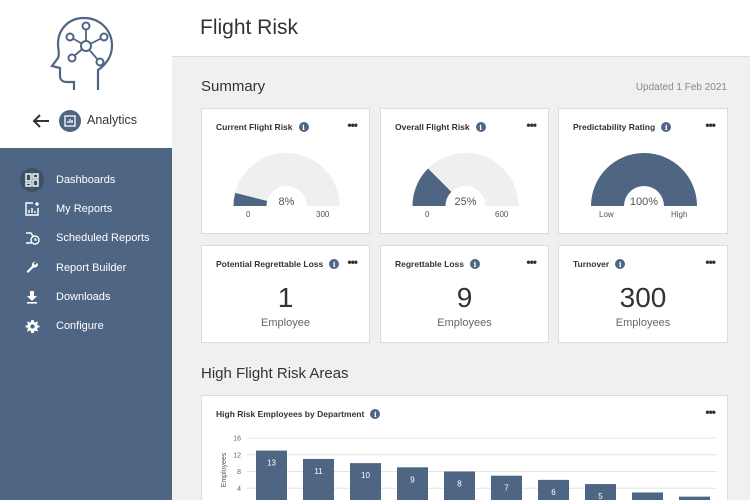 The height and width of the screenshot is (500, 750). Describe the element at coordinates (270, 264) in the screenshot. I see `card-title-text: Potential Regrettable Loss` at that location.